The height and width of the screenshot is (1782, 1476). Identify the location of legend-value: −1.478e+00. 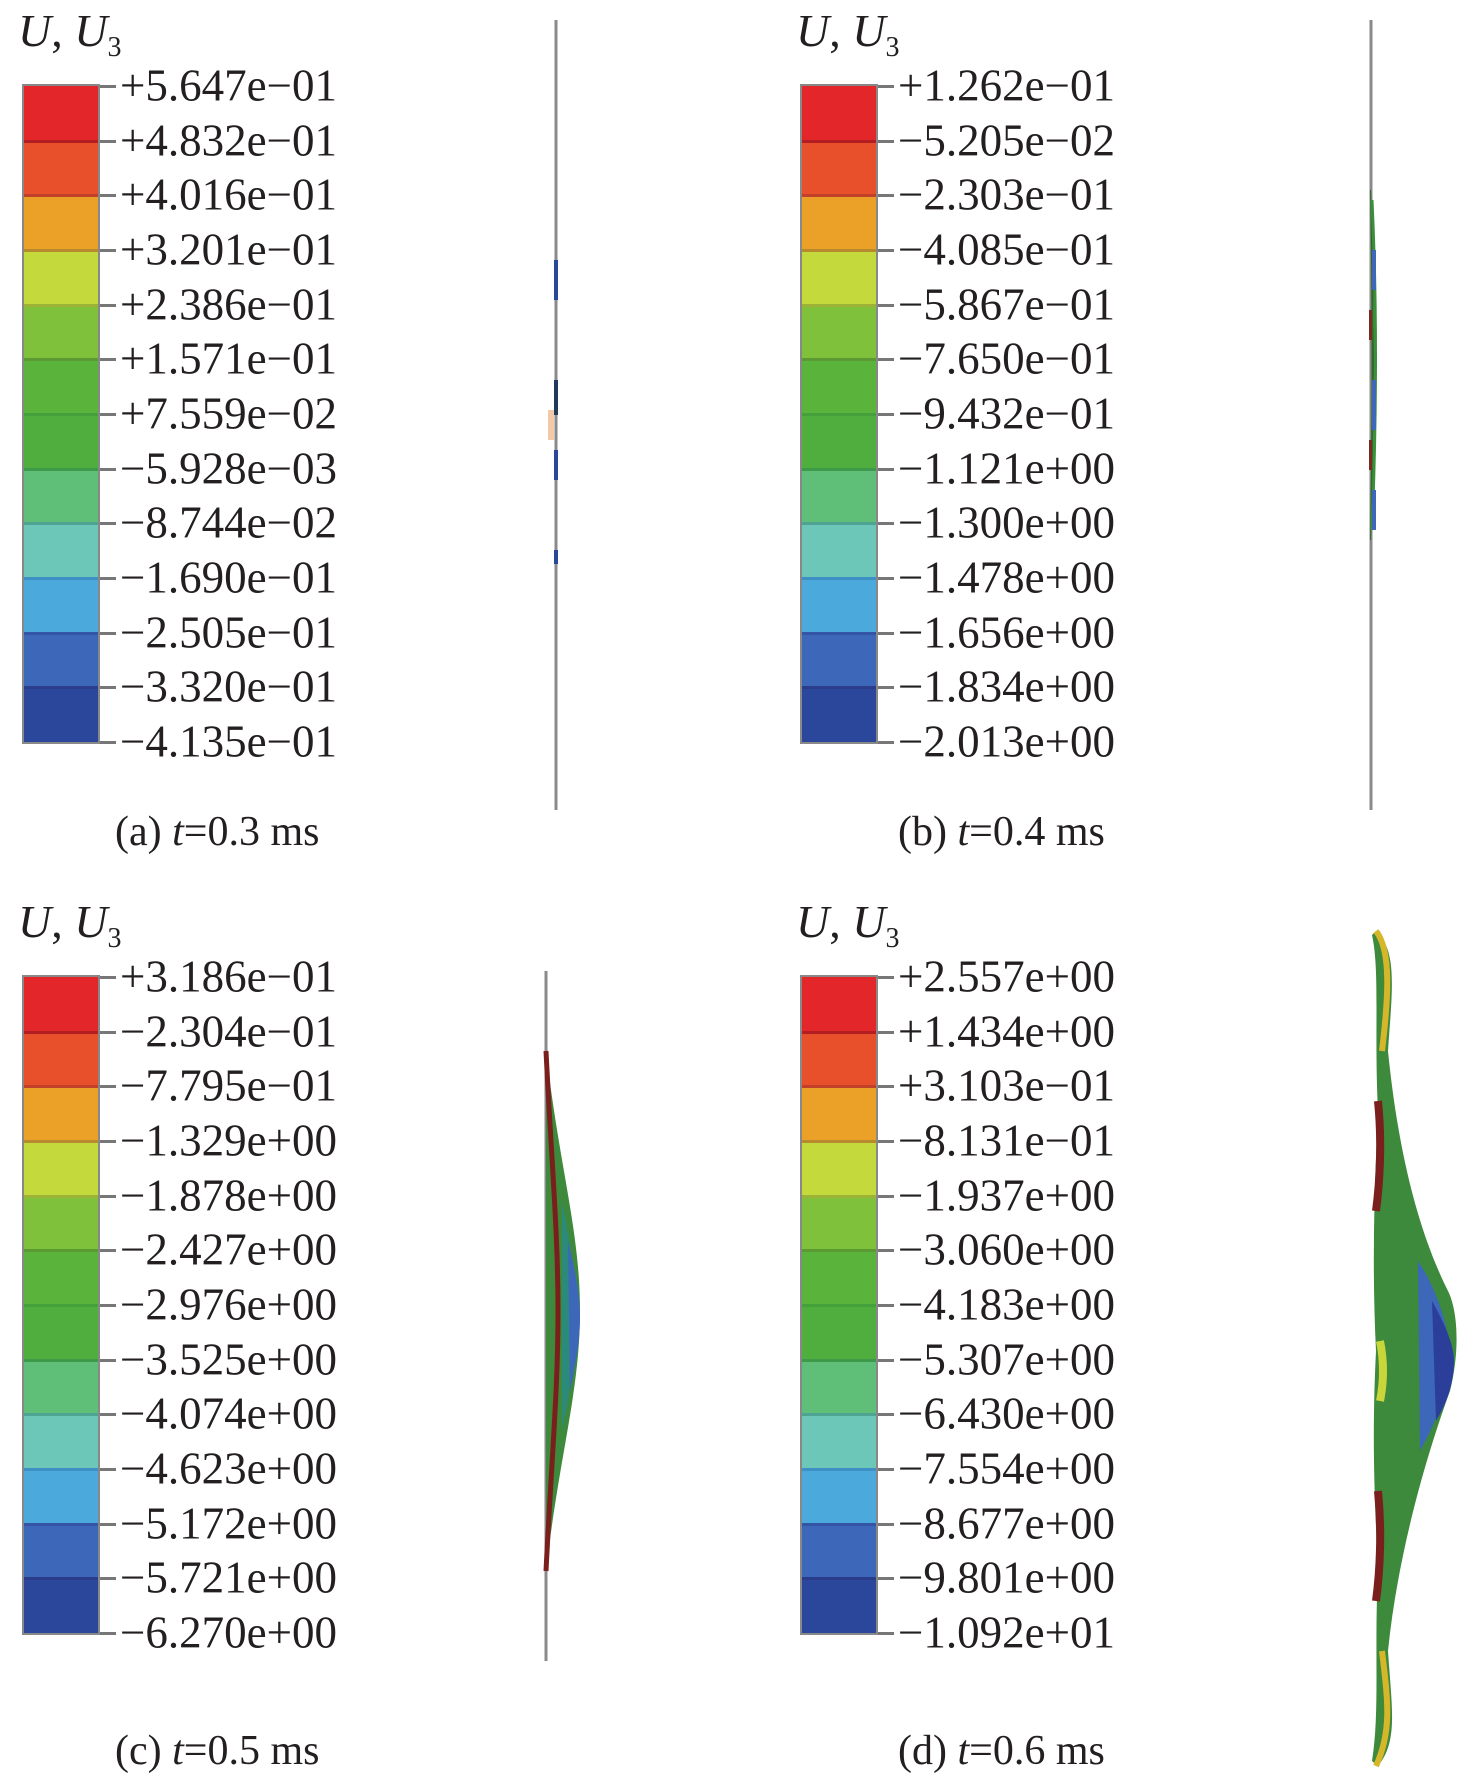
(1006, 577).